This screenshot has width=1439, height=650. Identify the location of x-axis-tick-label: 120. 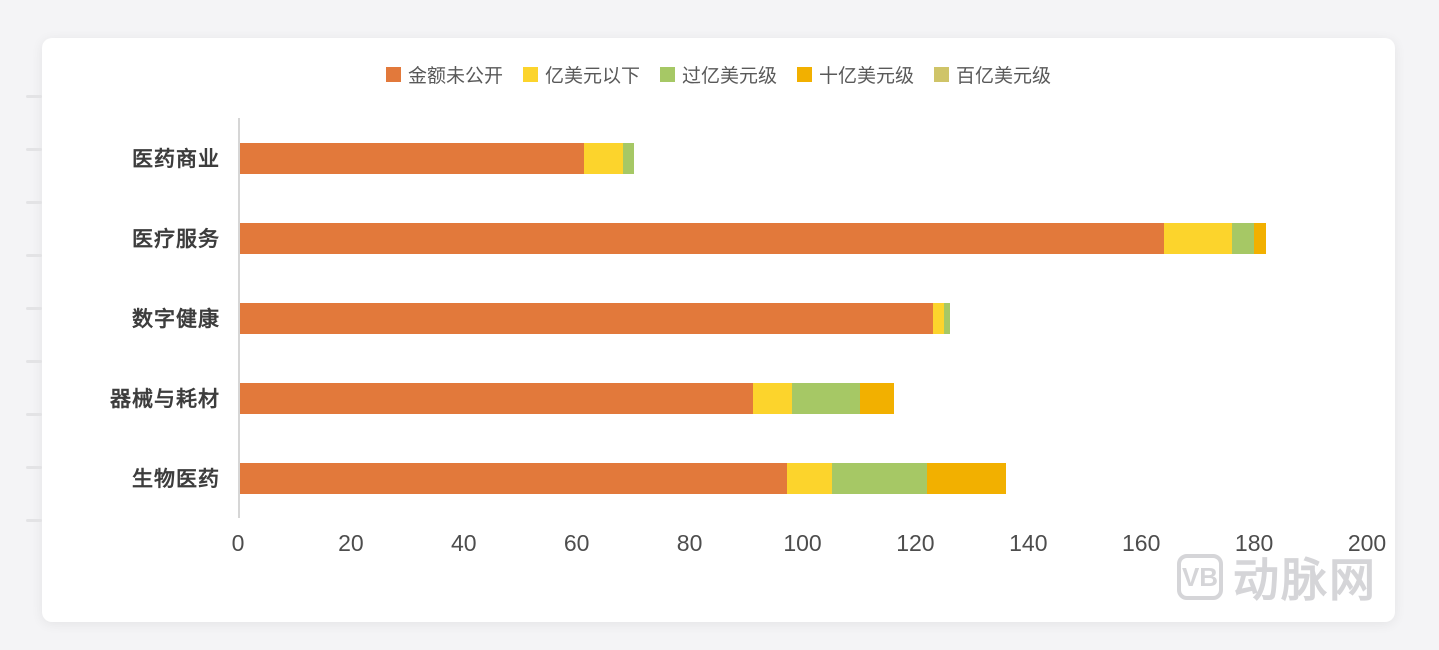
(915, 543).